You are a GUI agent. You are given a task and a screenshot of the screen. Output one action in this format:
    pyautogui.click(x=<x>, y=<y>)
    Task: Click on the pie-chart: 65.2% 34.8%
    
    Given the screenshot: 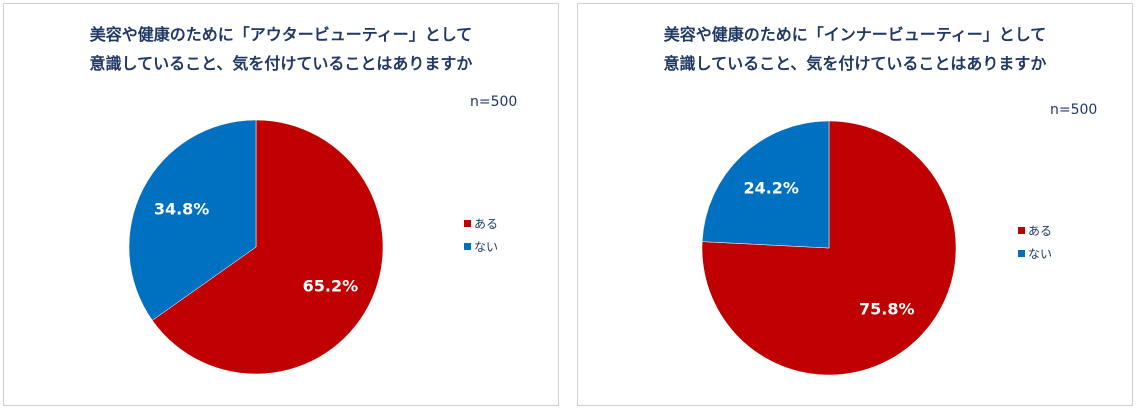 What is the action you would take?
    pyautogui.click(x=256, y=247)
    